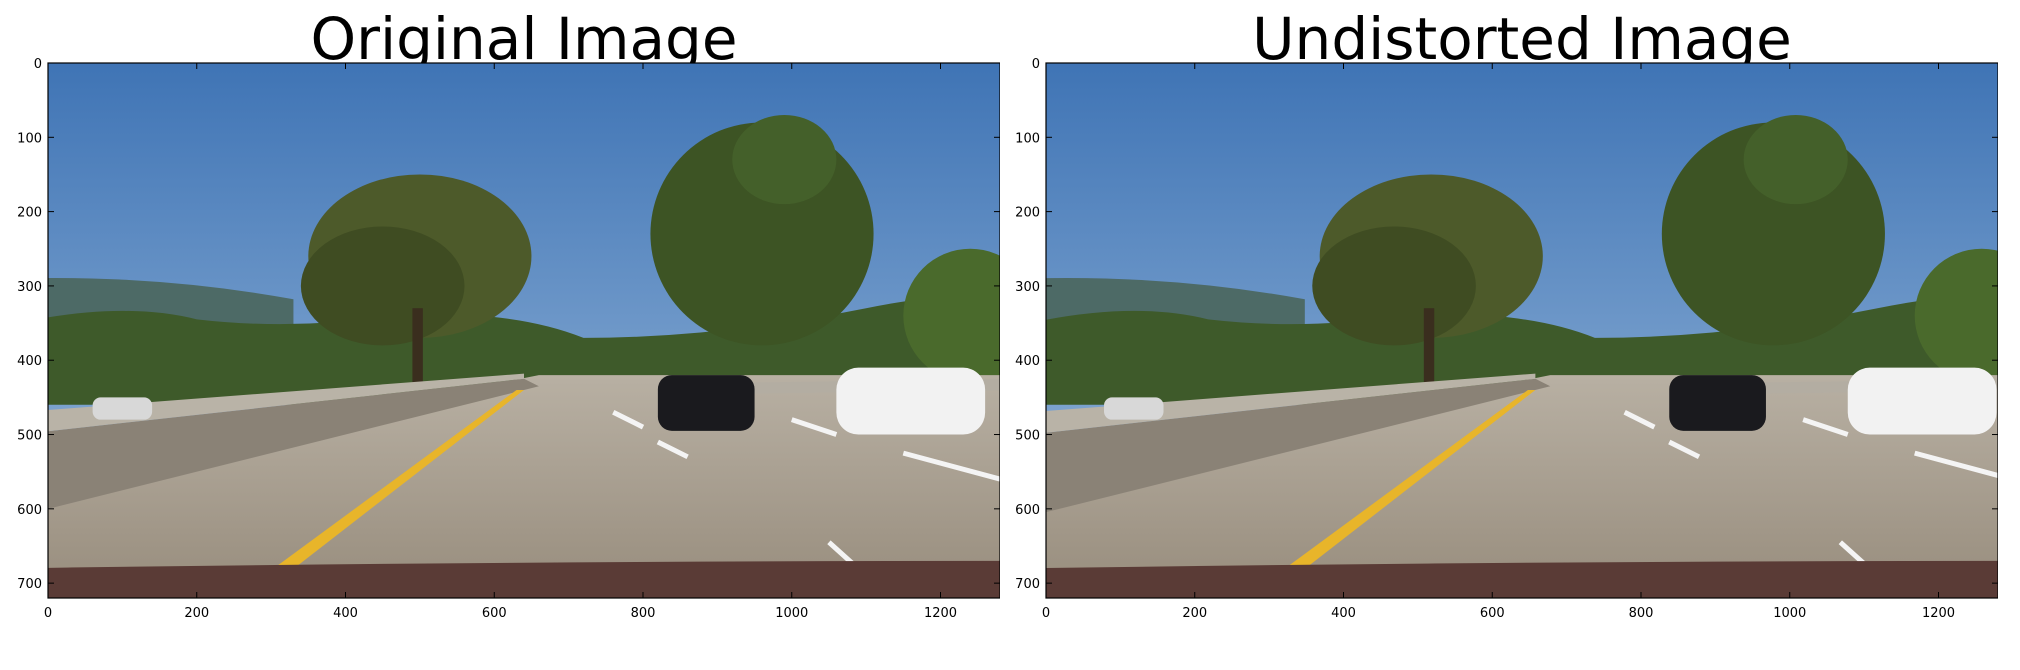 Image resolution: width=2020 pixels, height=670 pixels. I want to click on panel-title: Undistorted Image, so click(1522, 39).